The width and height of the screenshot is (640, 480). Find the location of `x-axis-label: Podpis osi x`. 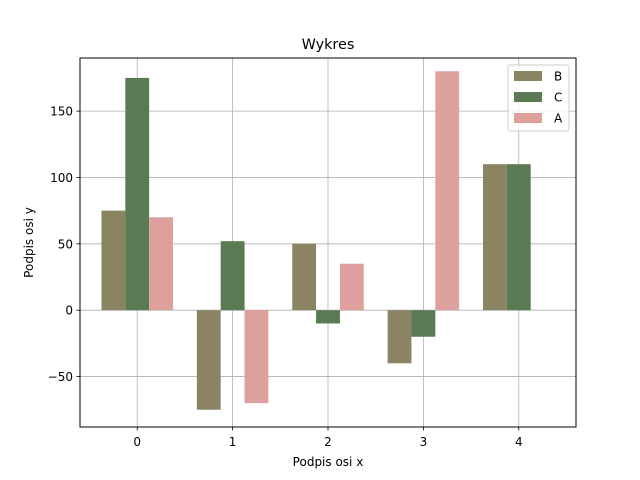

x-axis-label: Podpis osi x is located at coordinates (328, 462).